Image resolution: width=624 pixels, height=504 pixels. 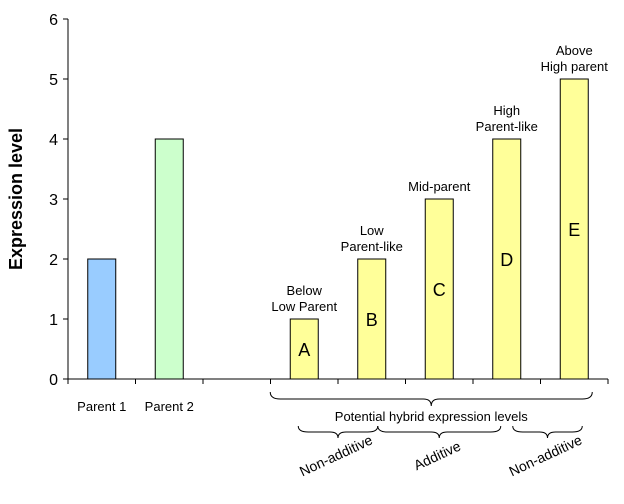 What do you see at coordinates (305, 290) in the screenshot?
I see `bar-annotation: Below` at bounding box center [305, 290].